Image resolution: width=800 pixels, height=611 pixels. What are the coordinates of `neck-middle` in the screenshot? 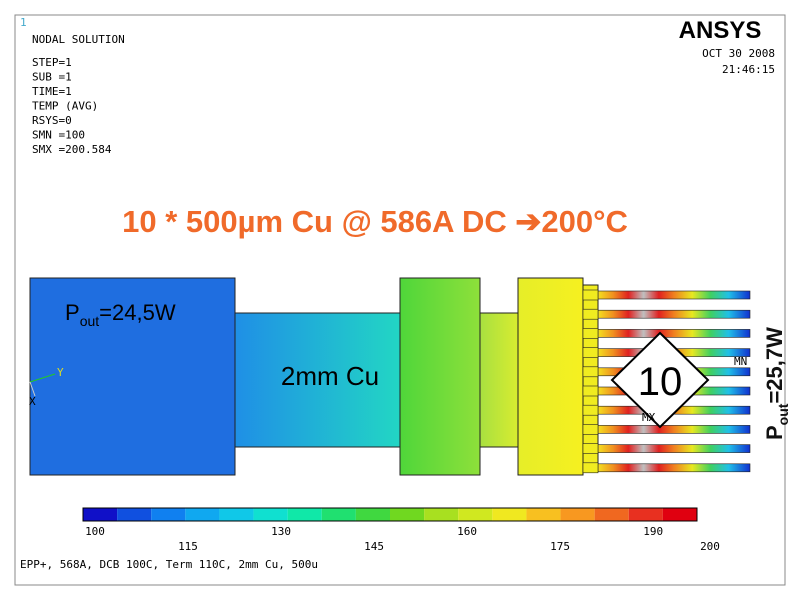 It's located at (499, 380).